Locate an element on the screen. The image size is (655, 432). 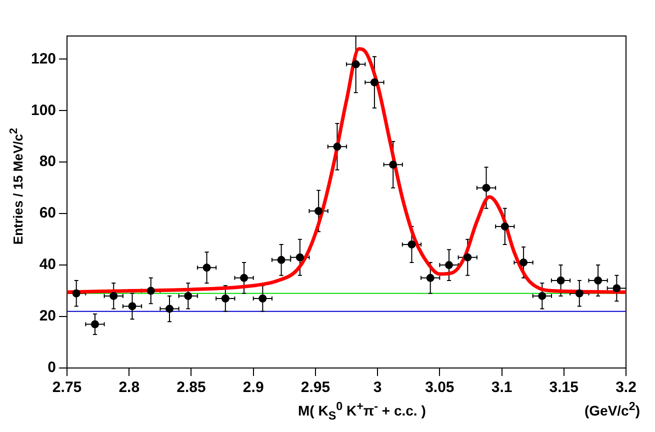
x-tick-label: 3.2 is located at coordinates (626, 387).